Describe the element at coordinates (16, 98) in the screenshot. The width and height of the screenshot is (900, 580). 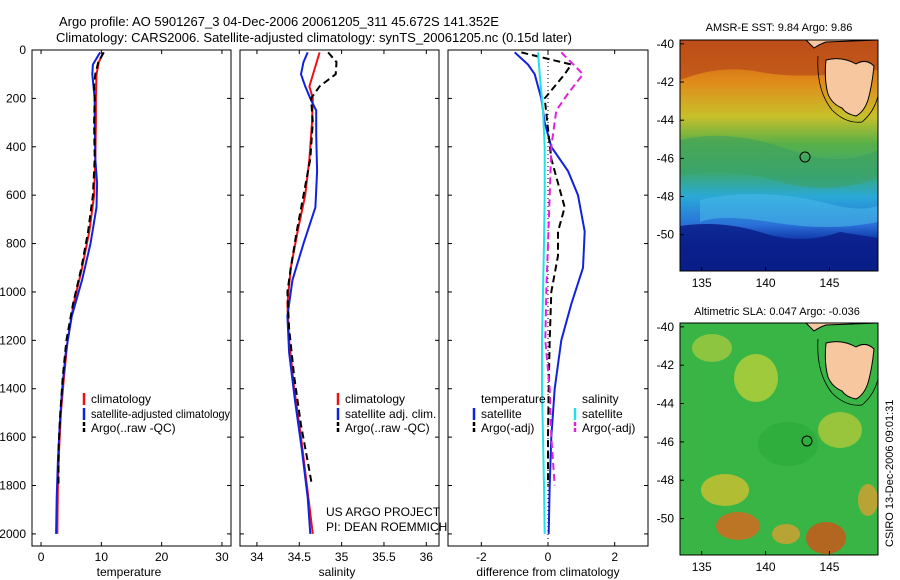
I see `y-tick-label: 200` at that location.